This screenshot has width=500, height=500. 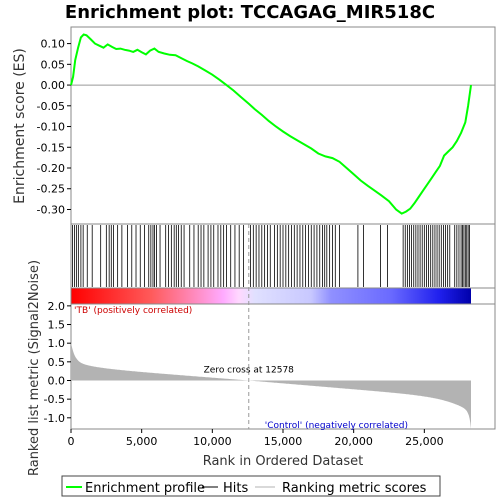 What do you see at coordinates (142, 441) in the screenshot?
I see `x-tick-label: 5,000` at bounding box center [142, 441].